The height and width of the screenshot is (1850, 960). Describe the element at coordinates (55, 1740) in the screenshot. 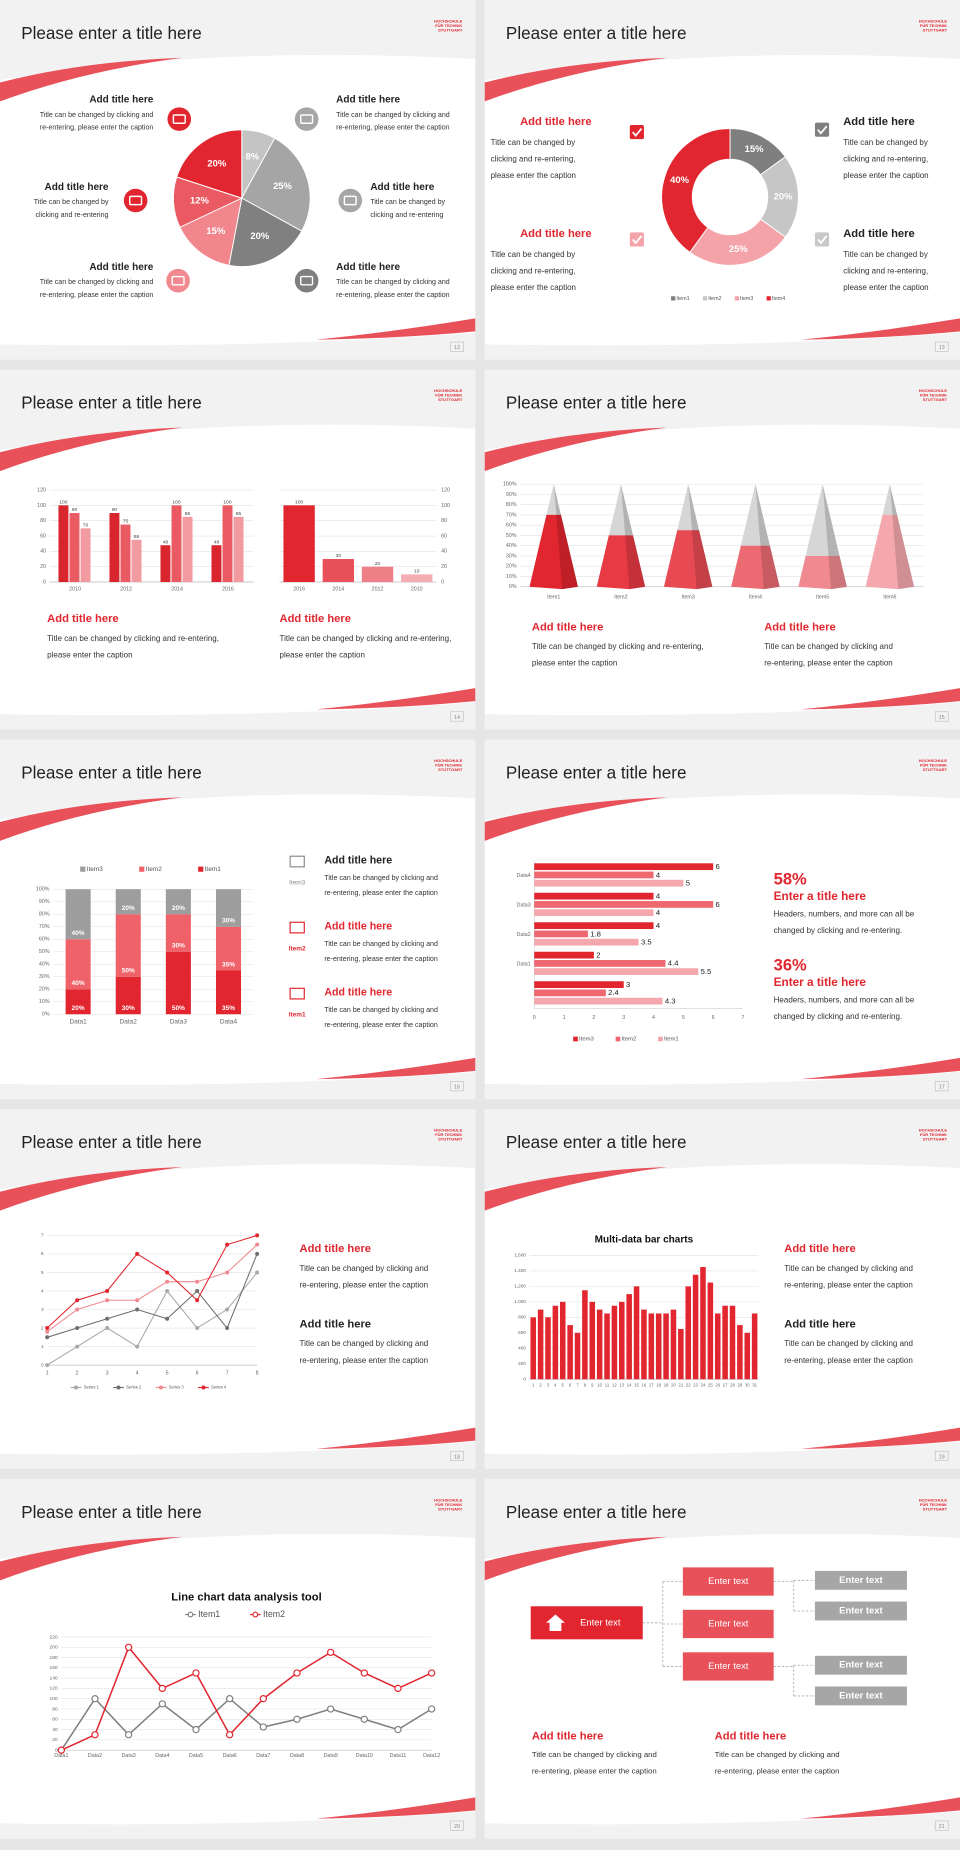

I see `y-tick-label: 20` at that location.